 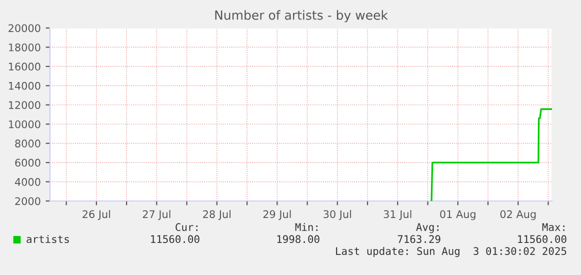 I want to click on text: Cur:, so click(x=187, y=227).